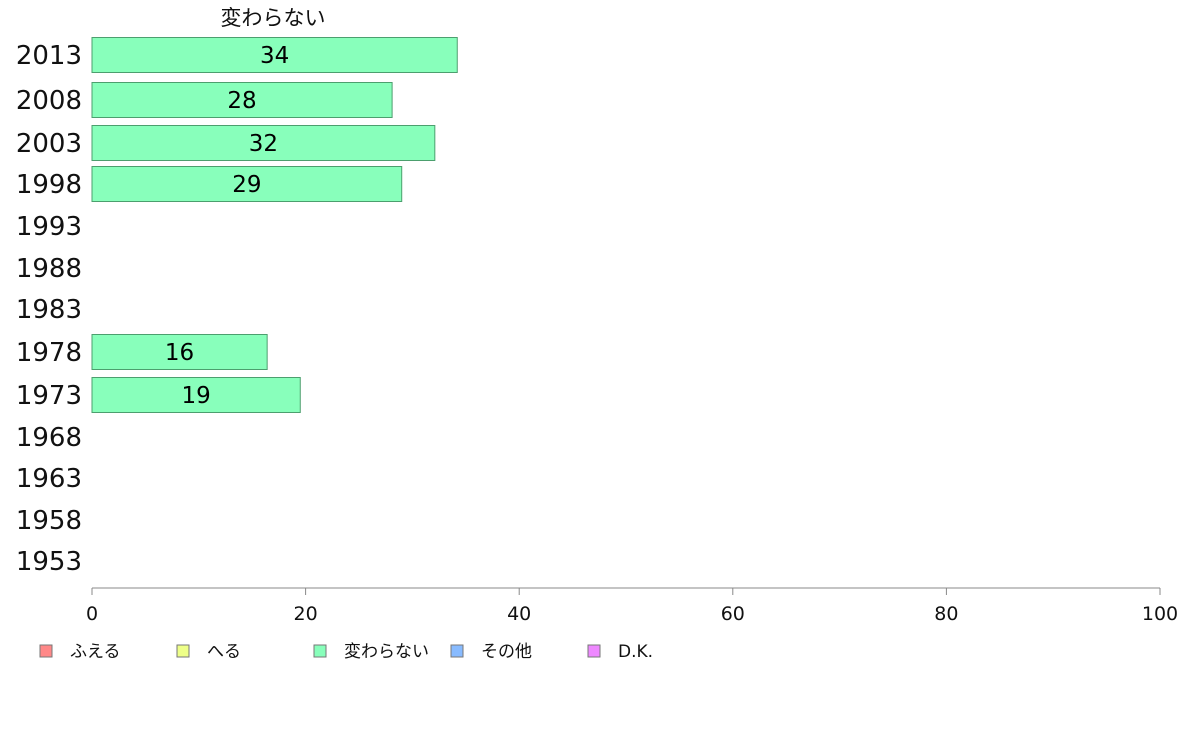  Describe the element at coordinates (49, 562) in the screenshot. I see `category-label: 1953` at that location.